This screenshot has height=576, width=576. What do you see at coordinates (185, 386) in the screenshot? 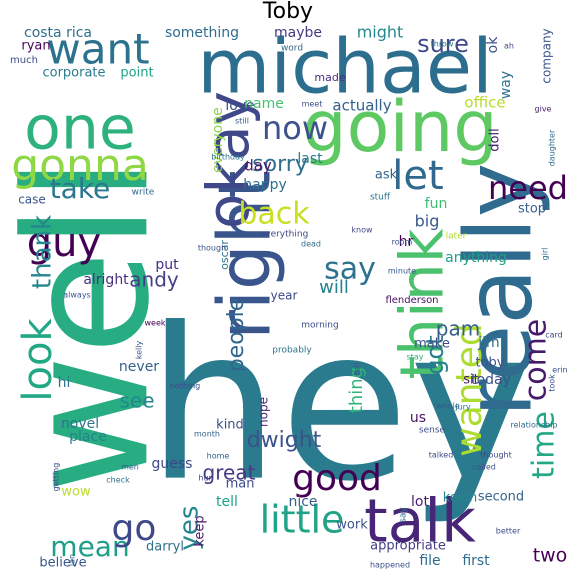
I see `cloud-word: nothing` at bounding box center [185, 386].